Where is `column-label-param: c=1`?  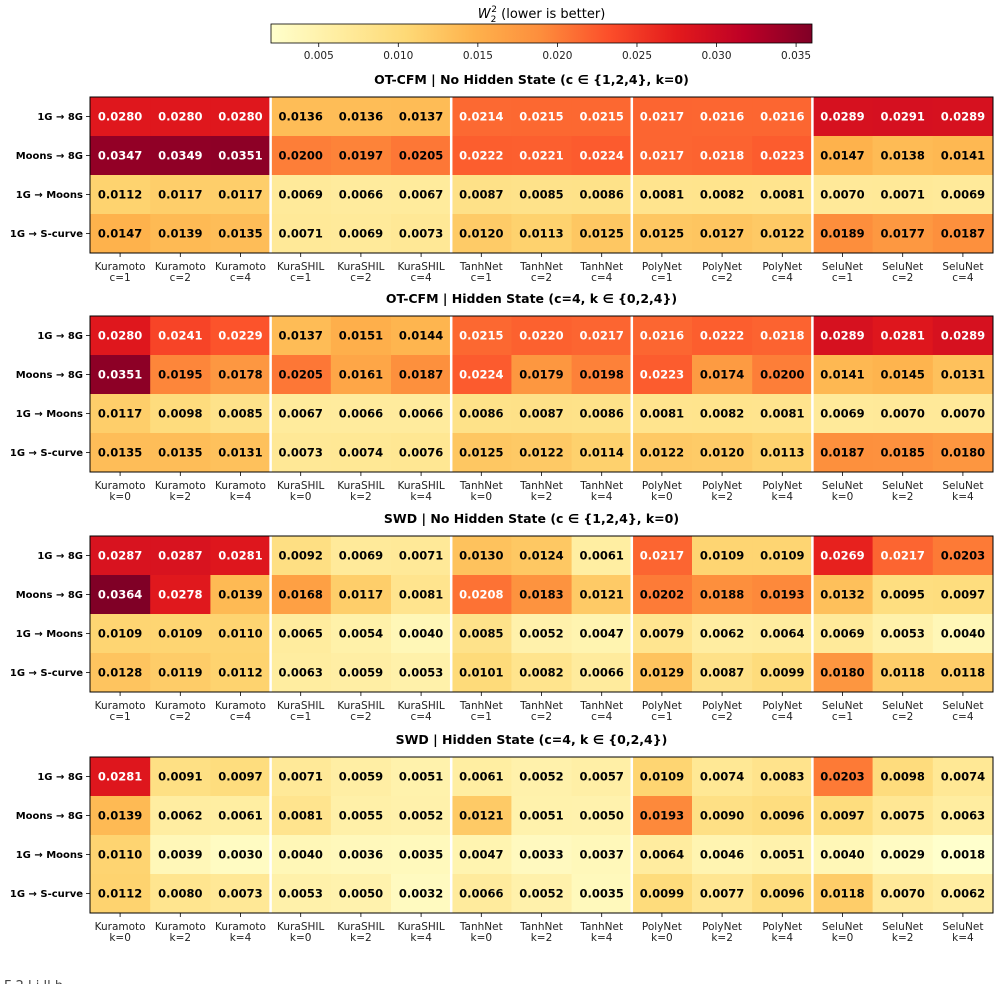
column-label-param: c=1 is located at coordinates (119, 717).